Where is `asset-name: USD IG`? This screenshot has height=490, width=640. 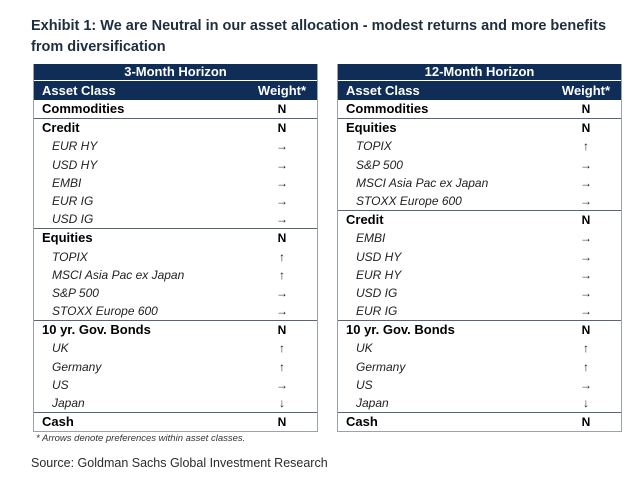 asset-name: USD IG is located at coordinates (377, 292).